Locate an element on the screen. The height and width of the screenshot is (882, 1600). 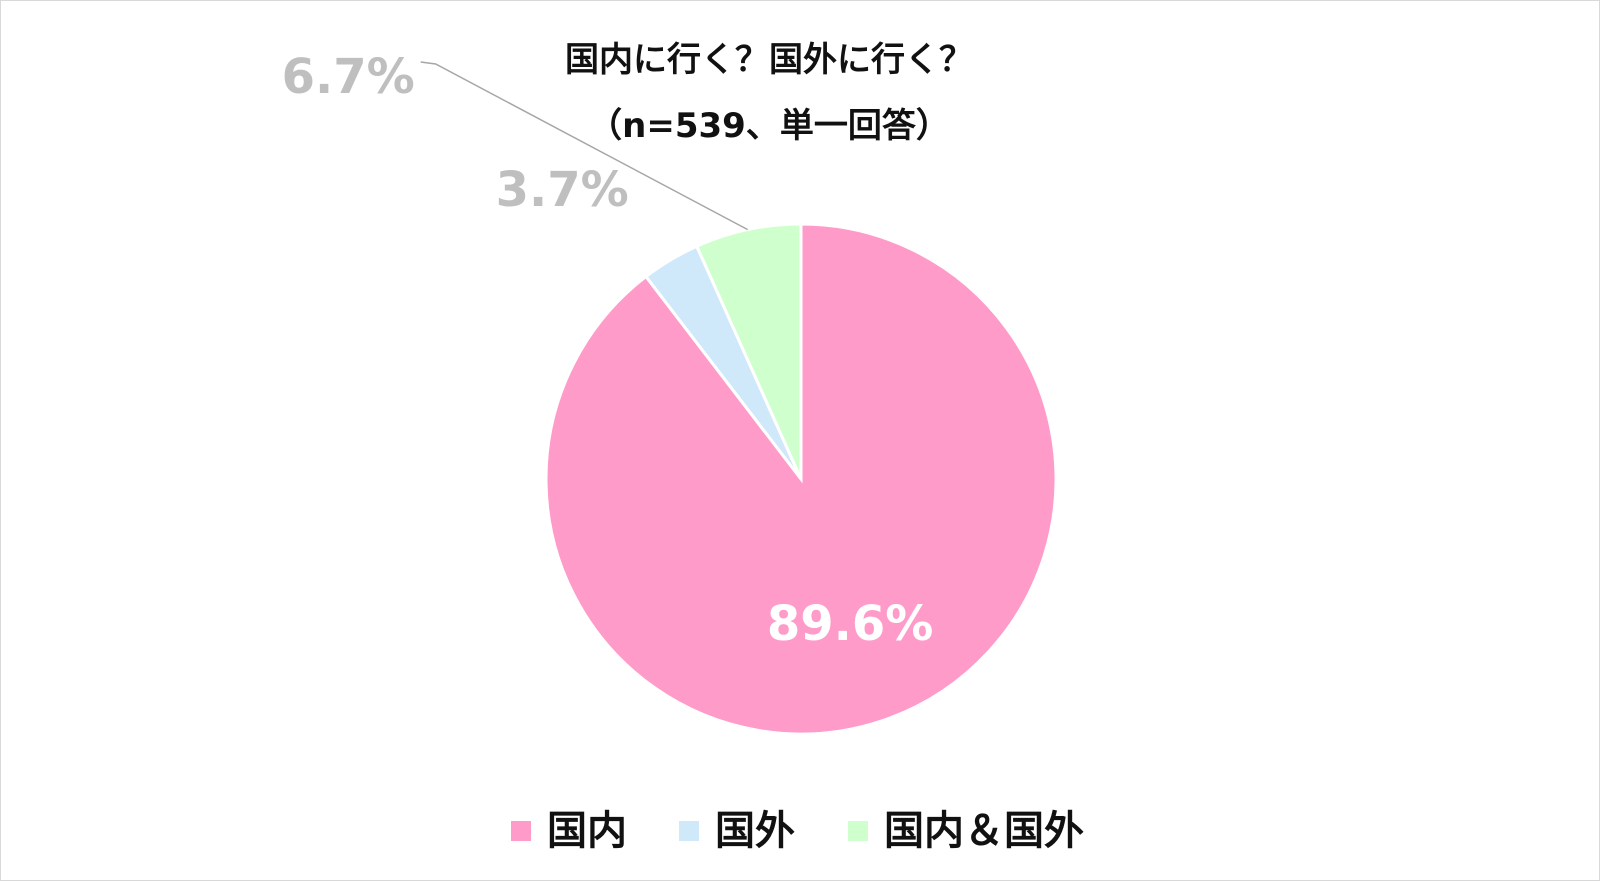
leader-line is located at coordinates (584, 146).